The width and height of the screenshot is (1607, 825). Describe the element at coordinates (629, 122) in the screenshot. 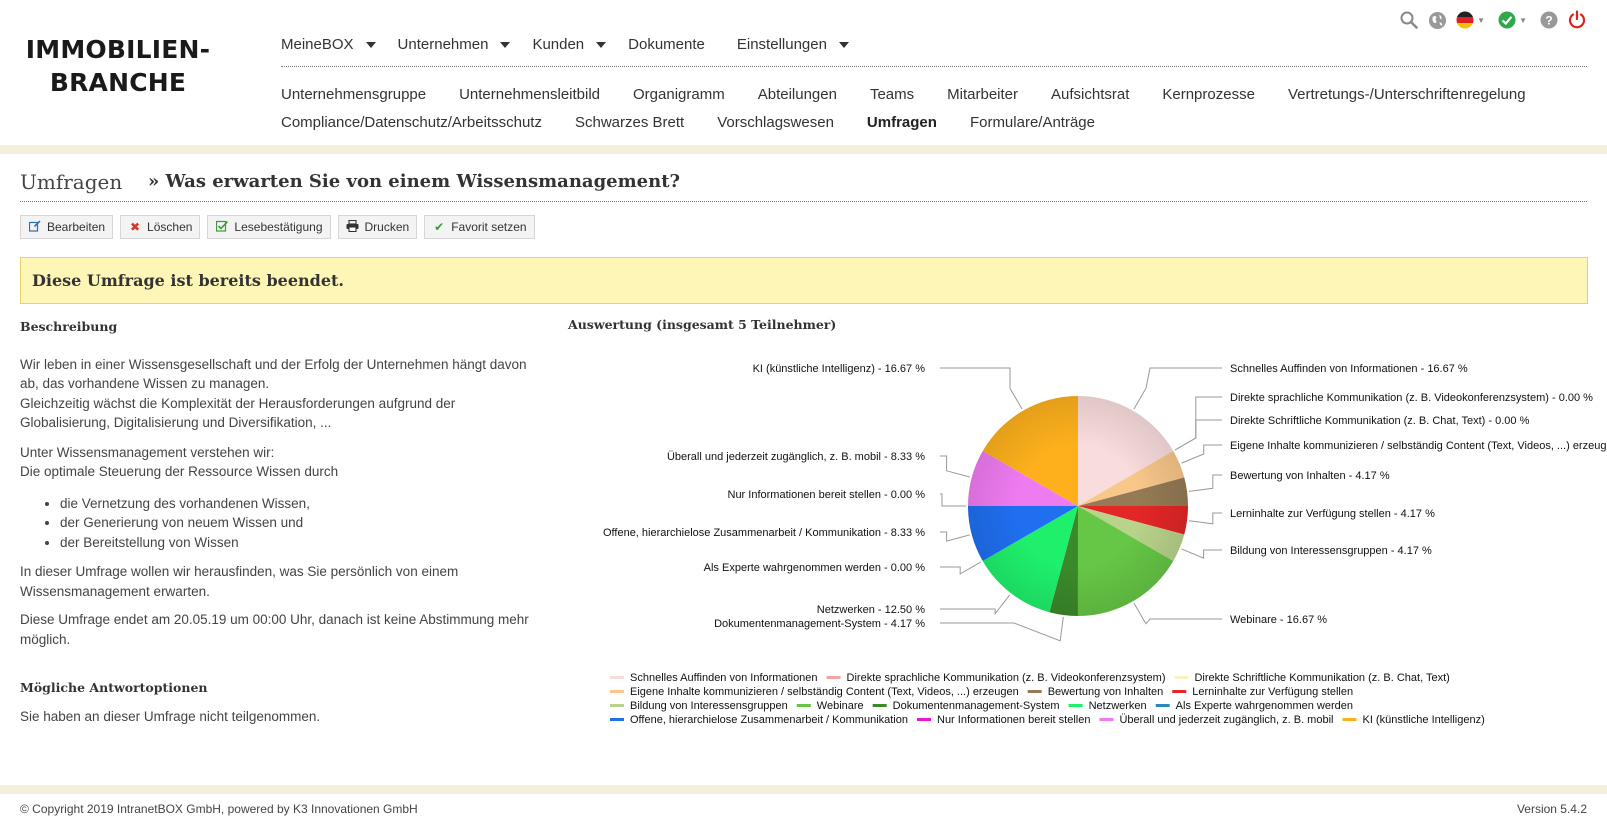

I see `sub-nav-item-schwarzes-brett: Schwarzes Brett` at that location.